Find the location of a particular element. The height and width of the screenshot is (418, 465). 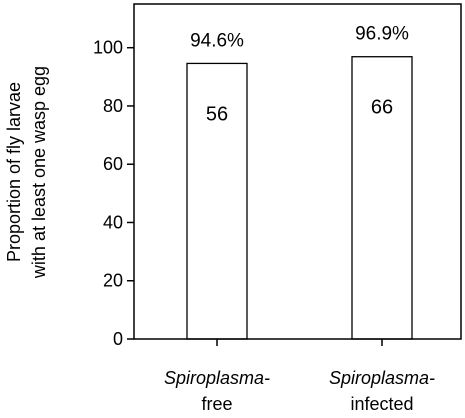

y-tick-label: 60 is located at coordinates (113, 164).